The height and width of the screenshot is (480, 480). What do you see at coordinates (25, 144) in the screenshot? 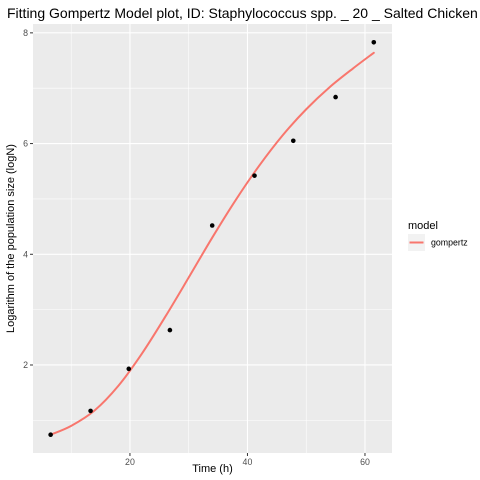
I see `y-tick-label: 6` at bounding box center [25, 144].